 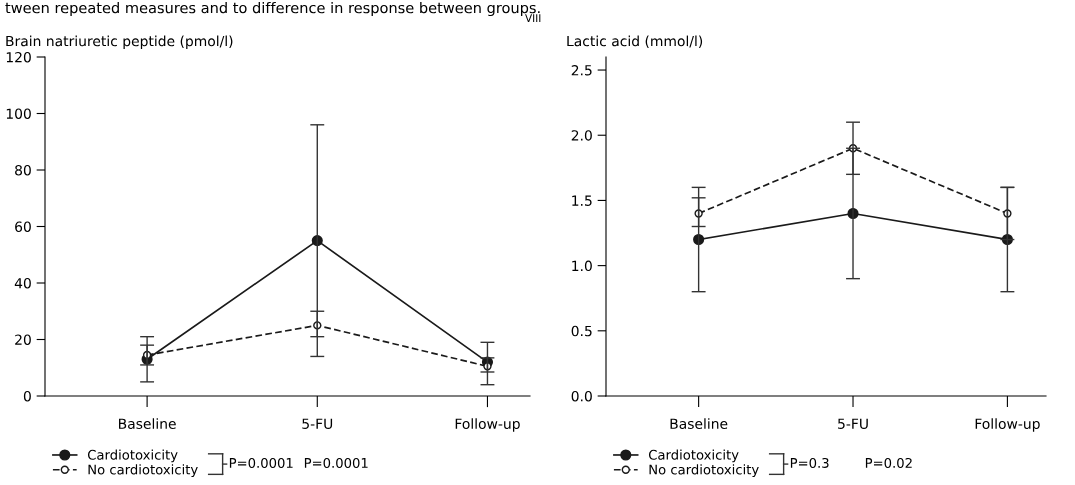 What do you see at coordinates (581, 135) in the screenshot?
I see `y-tick-label: 2.0` at bounding box center [581, 135].